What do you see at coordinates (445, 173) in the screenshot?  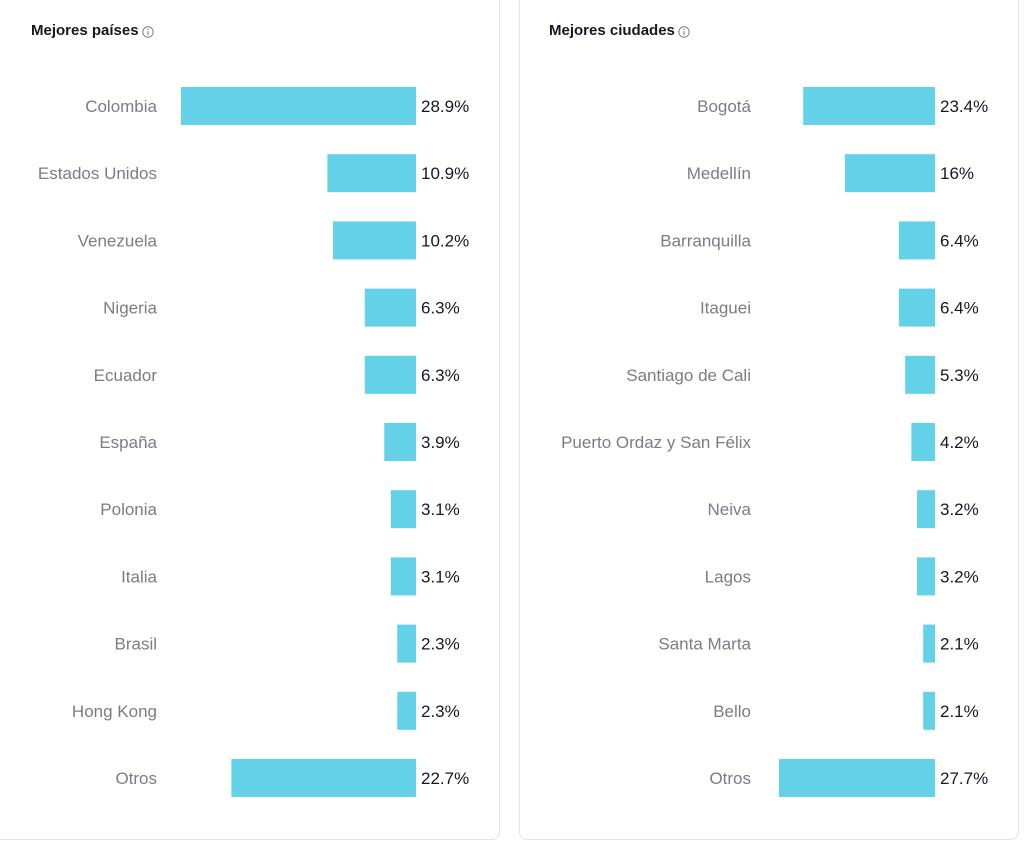 I see `value-label: 10.9%` at bounding box center [445, 173].